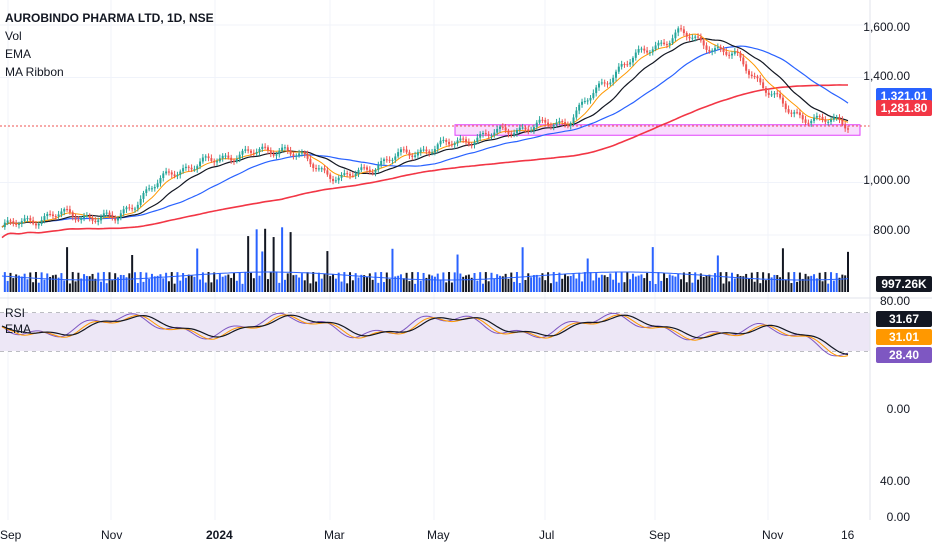 This screenshot has height=550, width=932. Describe the element at coordinates (15, 313) in the screenshot. I see `rsi-label: RSI` at that location.